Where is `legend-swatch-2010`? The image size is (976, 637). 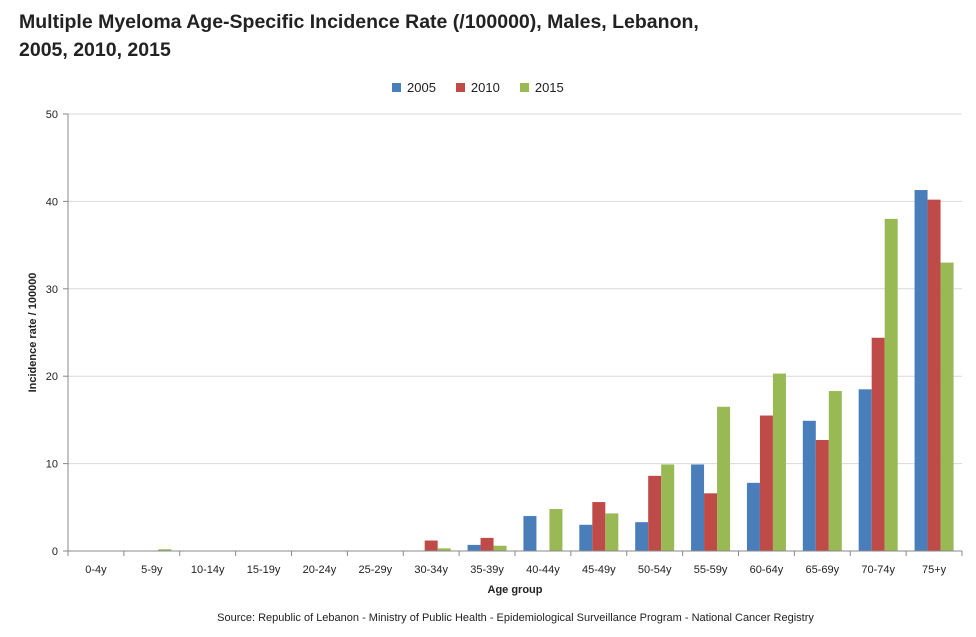 legend-swatch-2010 is located at coordinates (460, 87).